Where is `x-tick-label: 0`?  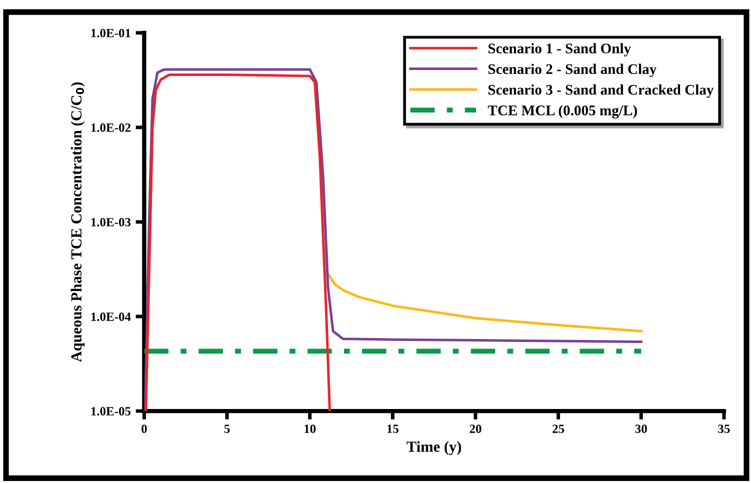
x-tick-label: 0 is located at coordinates (144, 429).